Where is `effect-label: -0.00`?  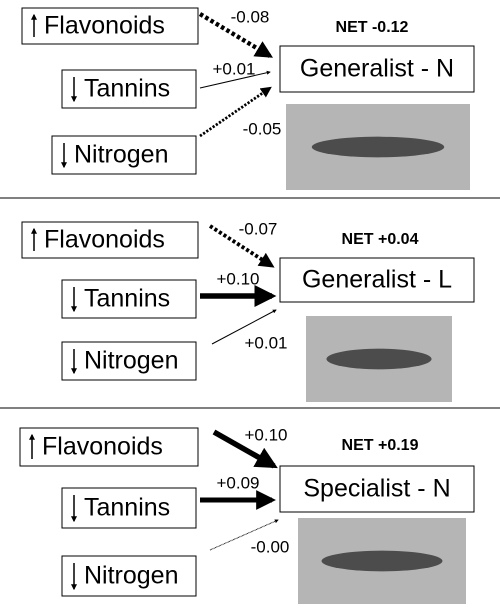 effect-label: -0.00 is located at coordinates (270, 546).